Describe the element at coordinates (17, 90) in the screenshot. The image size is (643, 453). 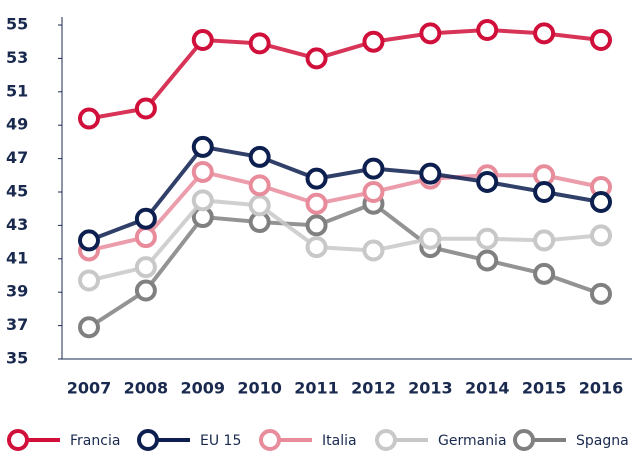
I see `y-tick-label: 51` at that location.